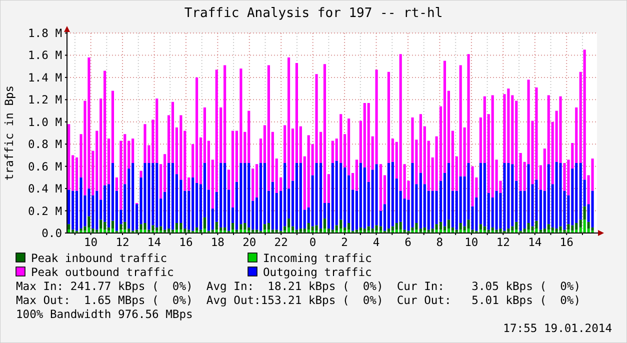  I want to click on x-tick-label: 22, so click(281, 242).